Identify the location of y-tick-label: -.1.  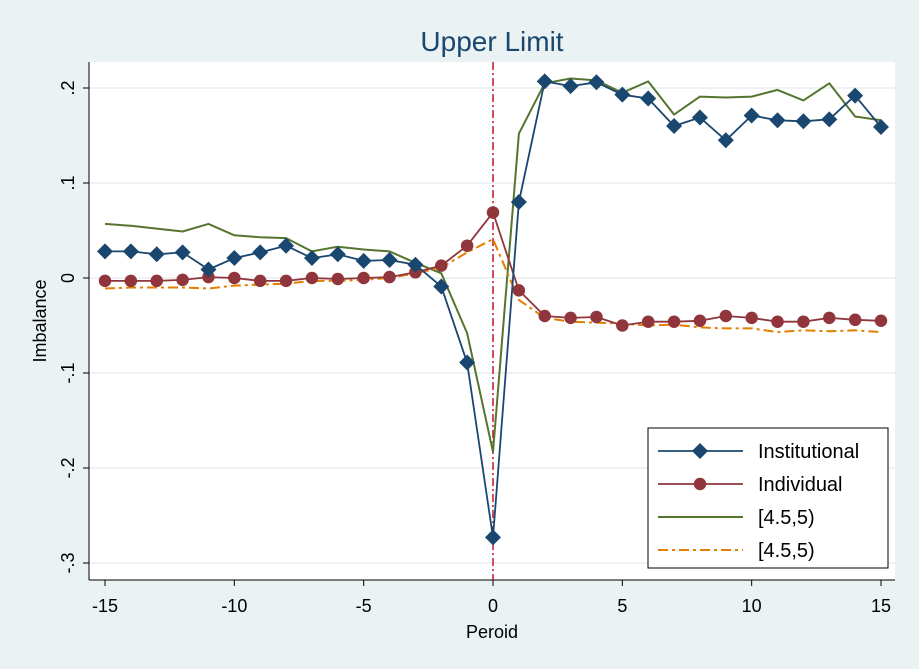
(68, 372).